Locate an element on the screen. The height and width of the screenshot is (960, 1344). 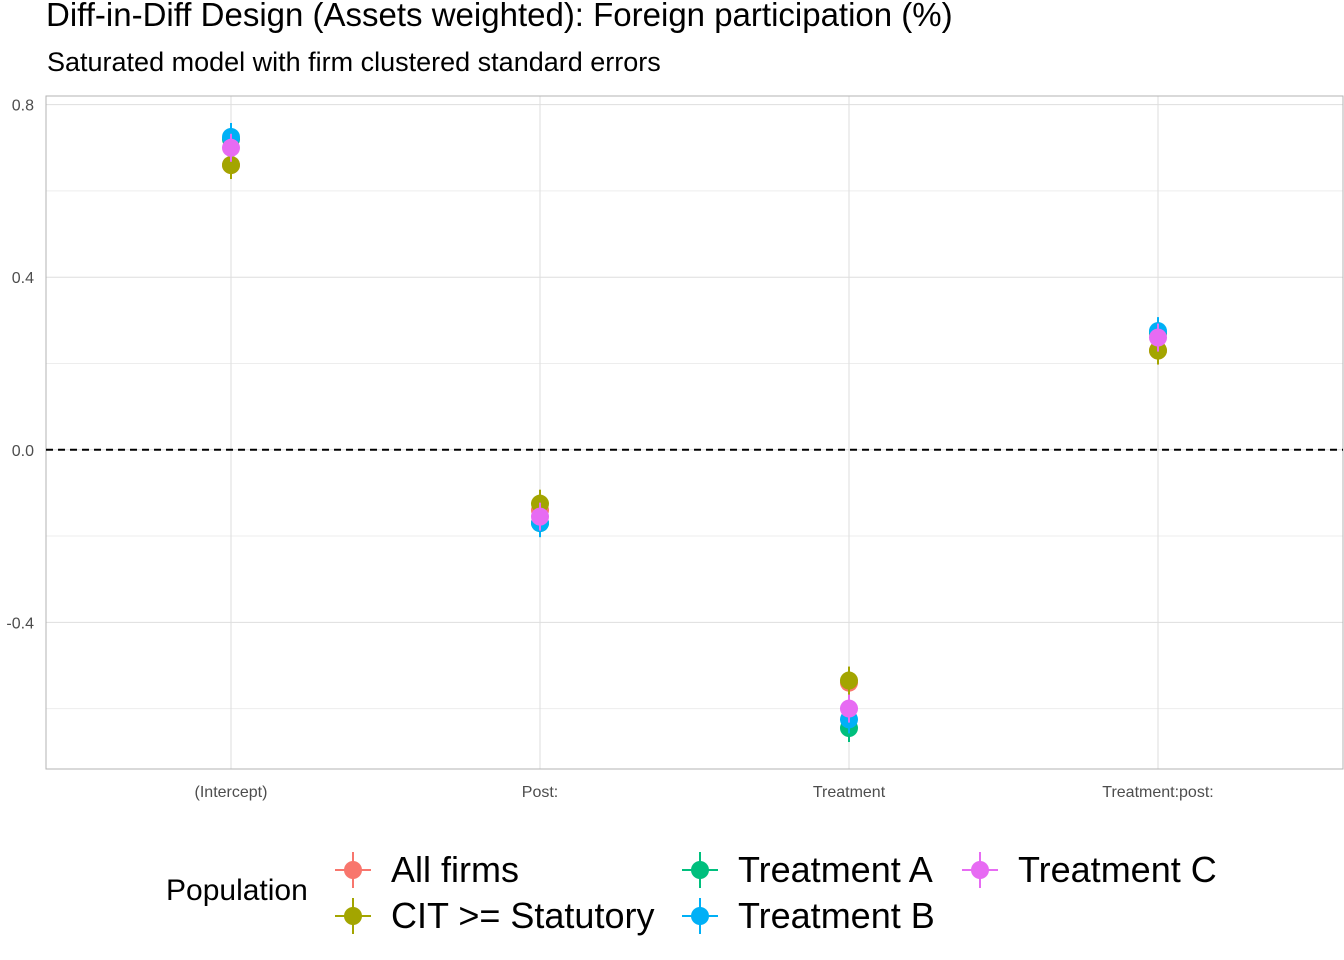
x-tick-label: Treatment is located at coordinates (849, 792).